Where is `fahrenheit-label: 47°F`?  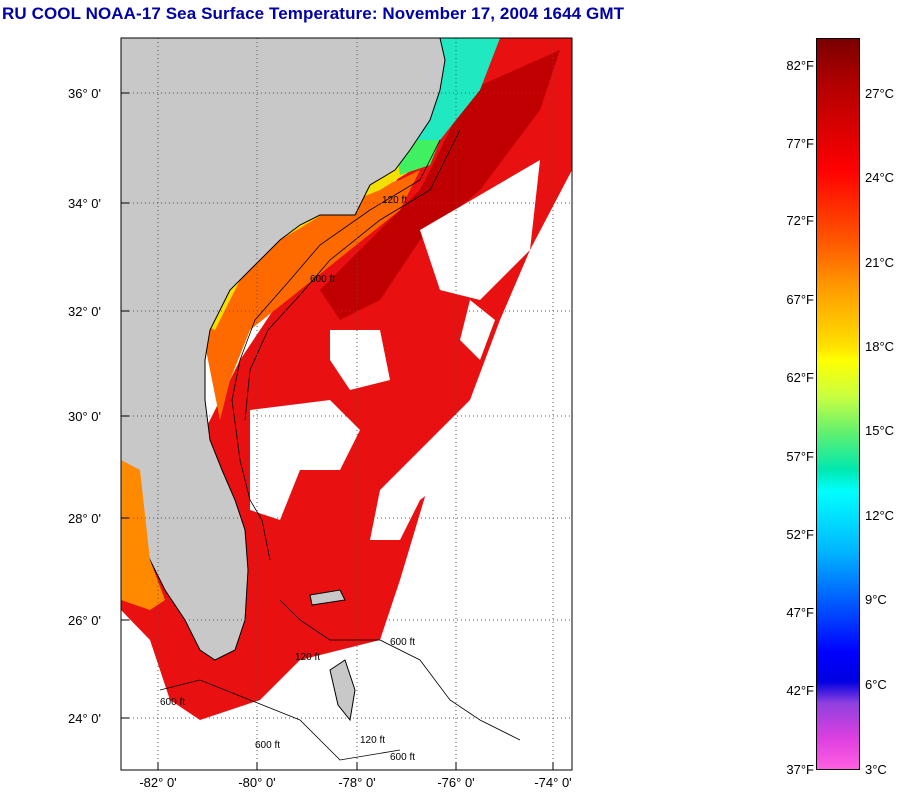
fahrenheit-label: 47°F is located at coordinates (800, 612).